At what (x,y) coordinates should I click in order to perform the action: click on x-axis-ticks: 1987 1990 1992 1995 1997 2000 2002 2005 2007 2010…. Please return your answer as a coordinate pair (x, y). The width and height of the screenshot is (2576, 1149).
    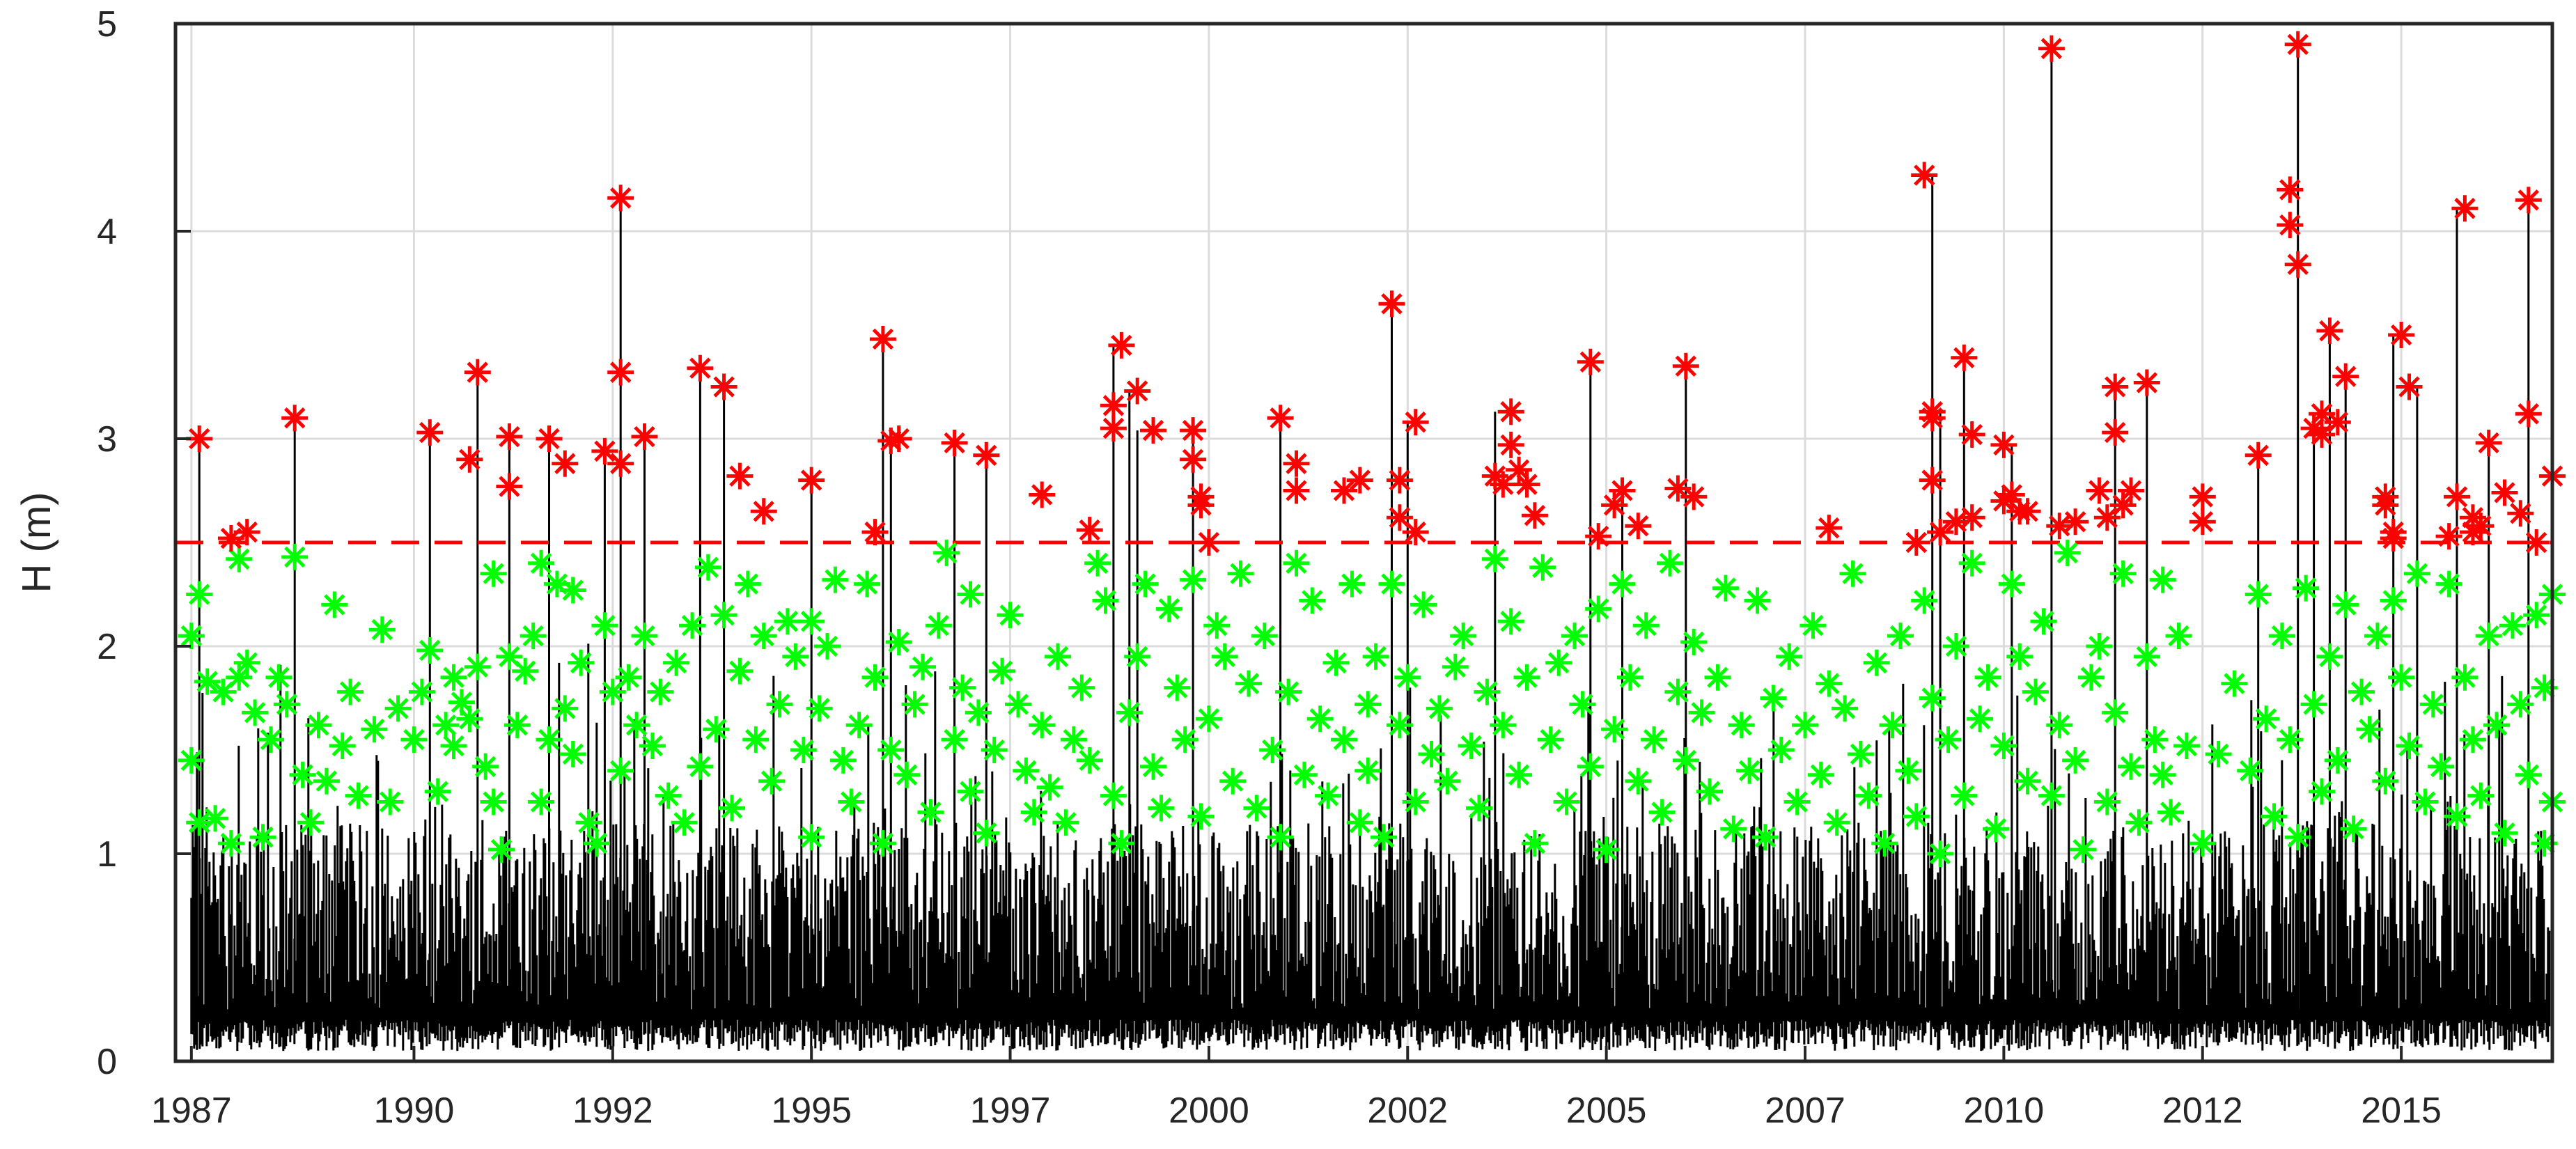
    Looking at the image, I should click on (1296, 1088).